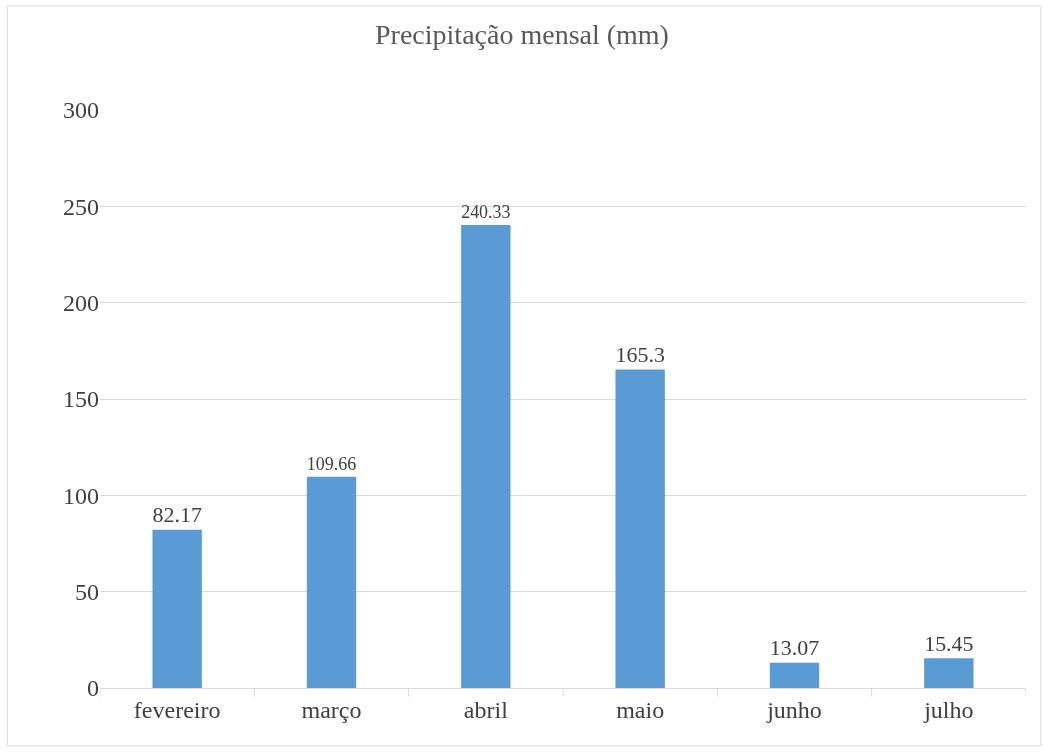  Describe the element at coordinates (486, 709) in the screenshot. I see `x-tick-label: abril` at that location.